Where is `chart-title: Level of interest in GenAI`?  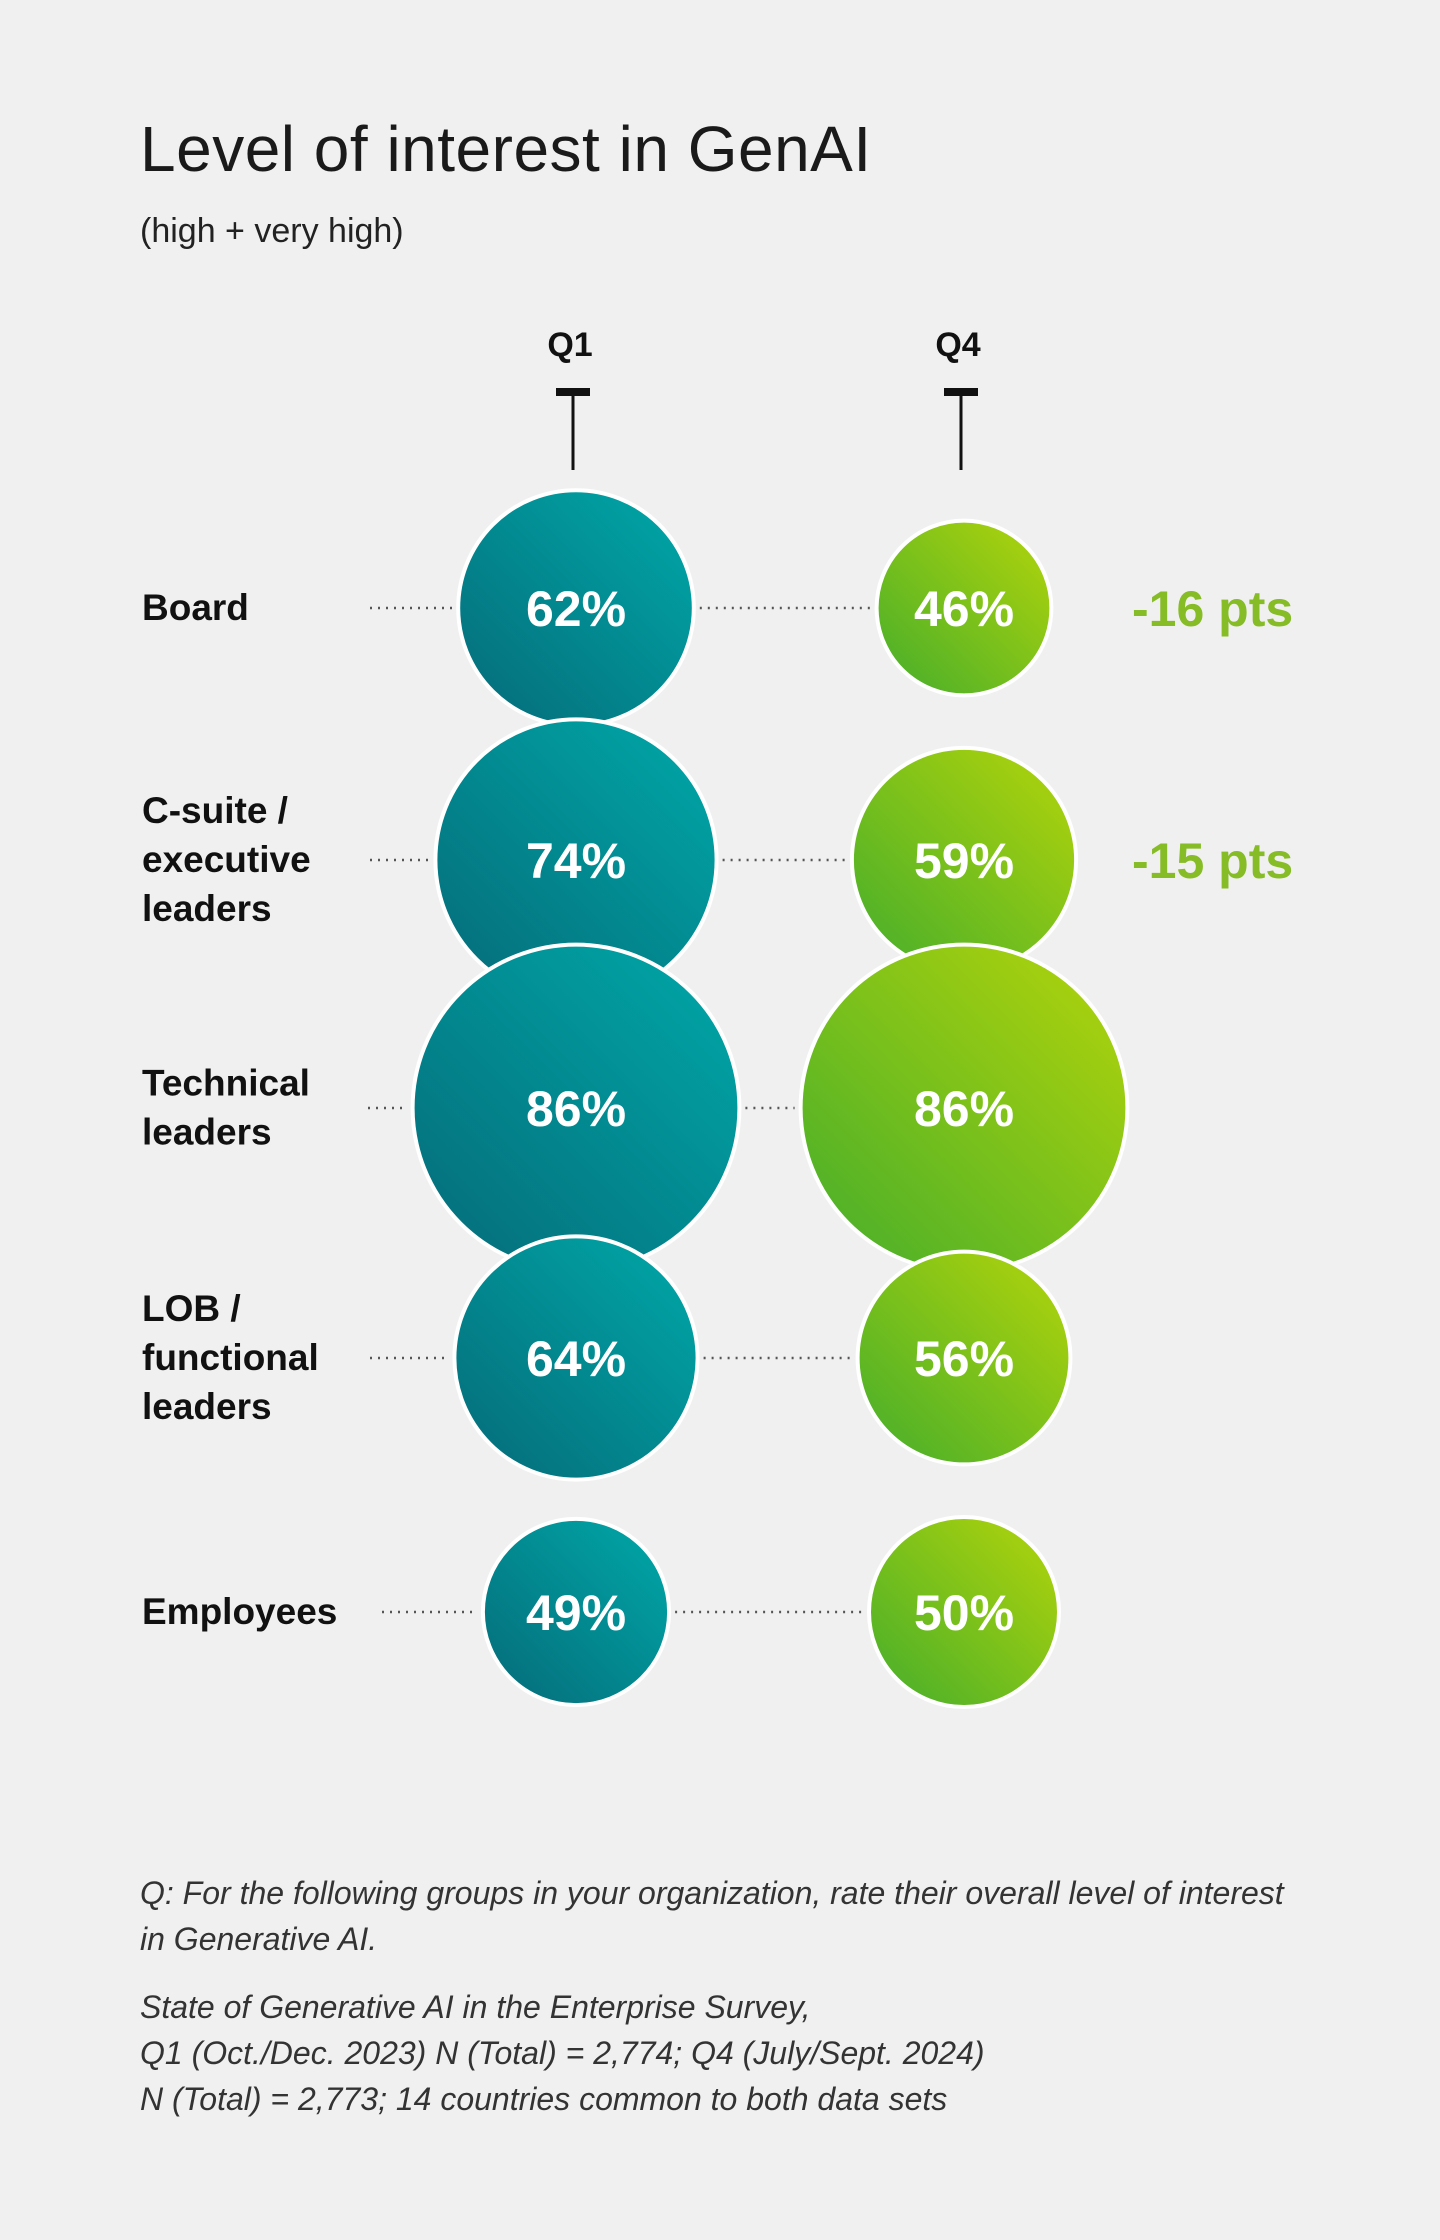 chart-title: Level of interest in GenAI is located at coordinates (506, 149).